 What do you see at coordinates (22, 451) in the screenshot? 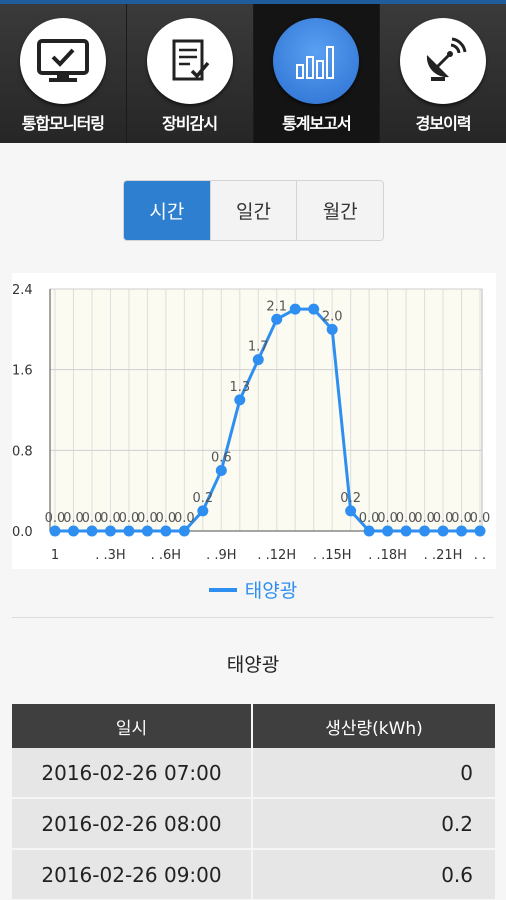
I see `y-tick-label: 0.8` at bounding box center [22, 451].